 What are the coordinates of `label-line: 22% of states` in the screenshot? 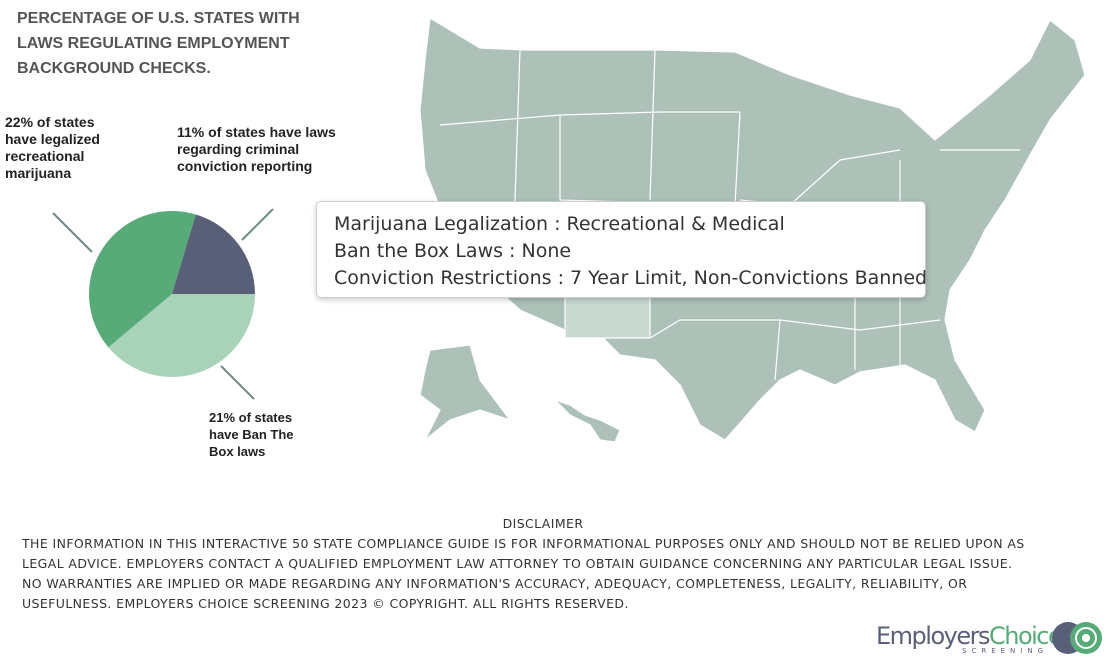 It's located at (50, 122).